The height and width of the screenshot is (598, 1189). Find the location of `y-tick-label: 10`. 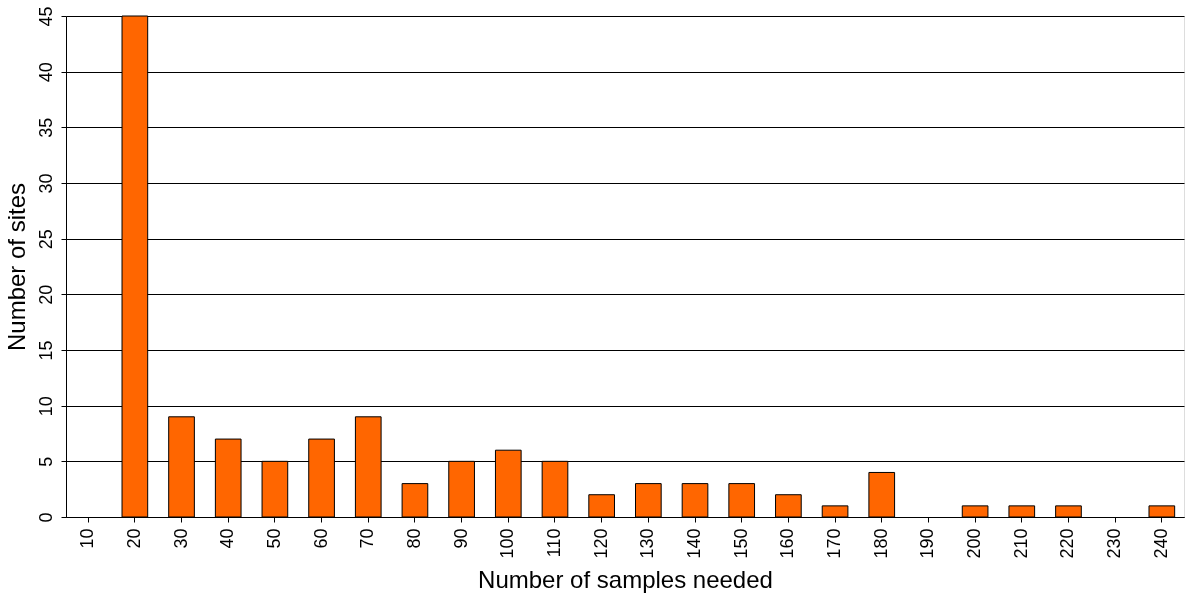

y-tick-label: 10 is located at coordinates (45, 406).